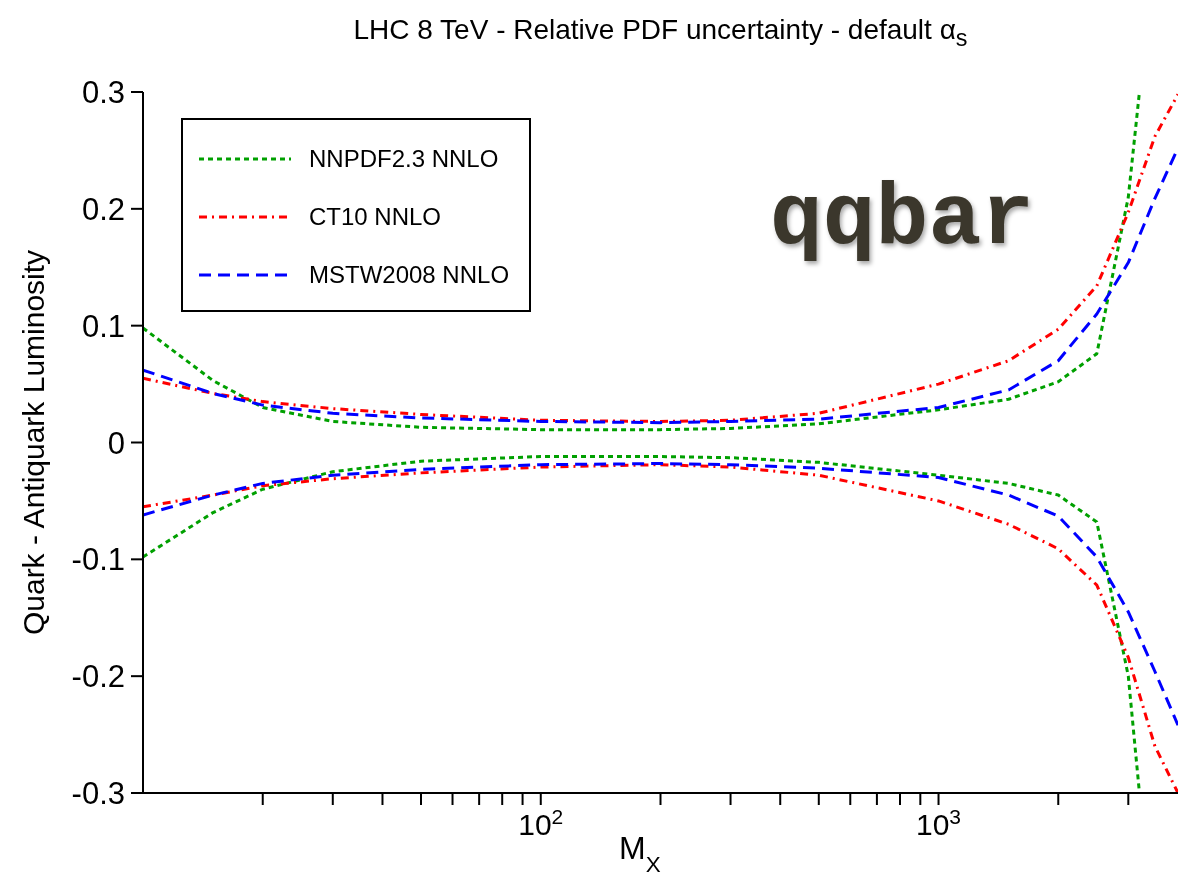 The image size is (1181, 873). What do you see at coordinates (409, 275) in the screenshot?
I see `legend-label: MSTW2008 NNLO` at bounding box center [409, 275].